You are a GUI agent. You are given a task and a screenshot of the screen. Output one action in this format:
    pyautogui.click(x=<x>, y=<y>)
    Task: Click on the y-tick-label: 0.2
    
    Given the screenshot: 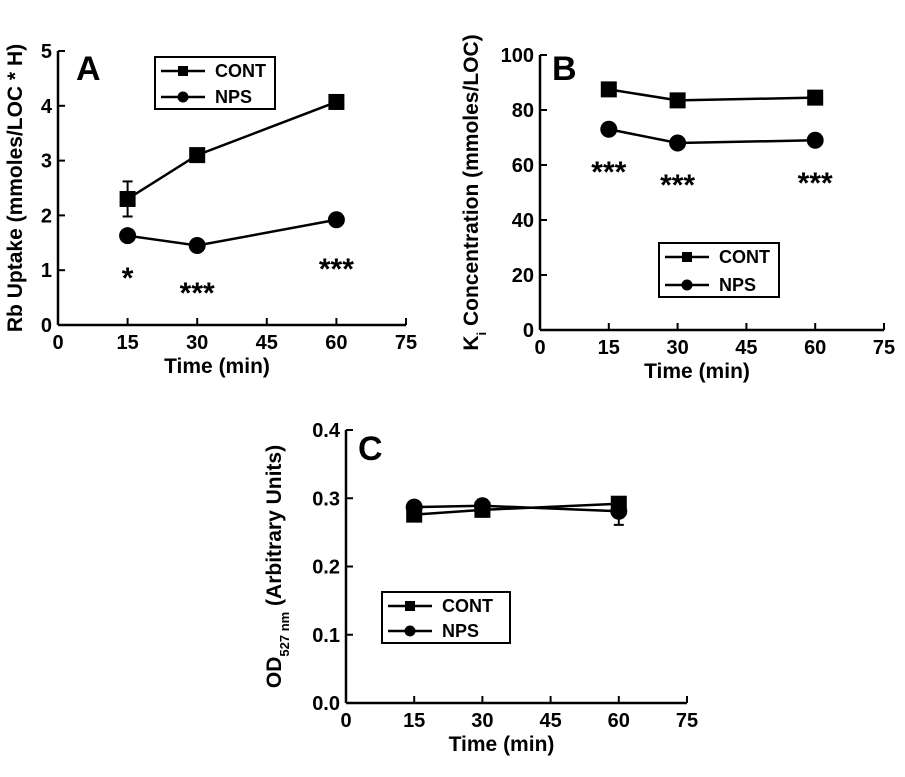 What is the action you would take?
    pyautogui.click(x=326, y=568)
    